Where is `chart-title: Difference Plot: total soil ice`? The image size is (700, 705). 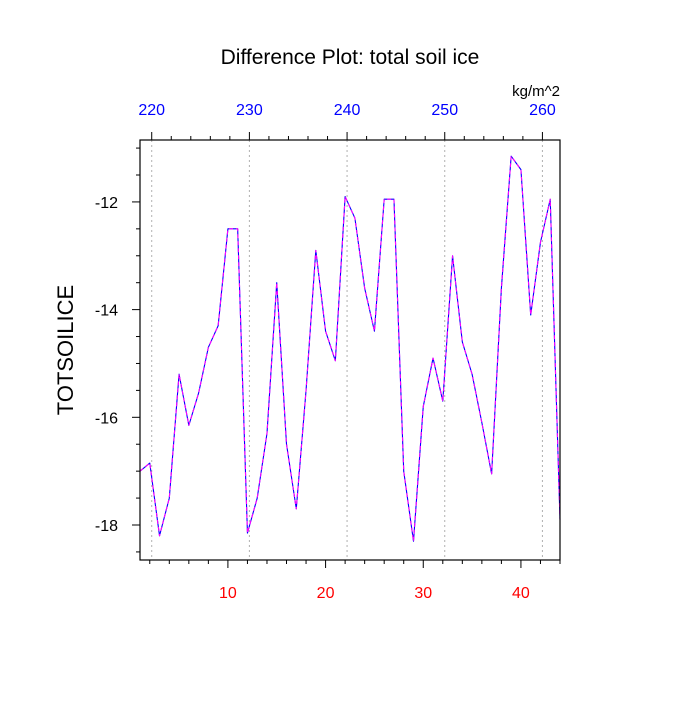
chart-title: Difference Plot: total soil ice is located at coordinates (350, 57).